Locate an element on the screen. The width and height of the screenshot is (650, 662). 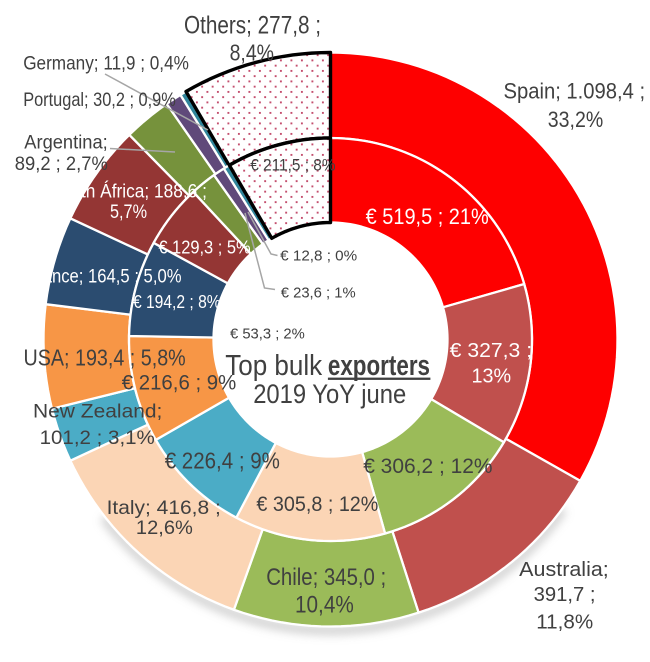
svg-text: 10,4% is located at coordinates (324, 605).